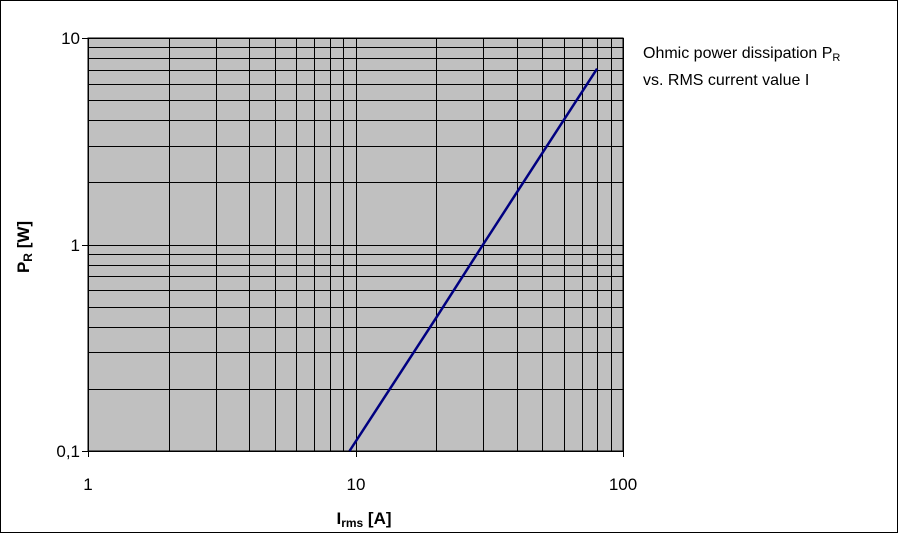 Image resolution: width=898 pixels, height=533 pixels. Describe the element at coordinates (836, 58) in the screenshot. I see `legend-line-1-sub: R` at that location.